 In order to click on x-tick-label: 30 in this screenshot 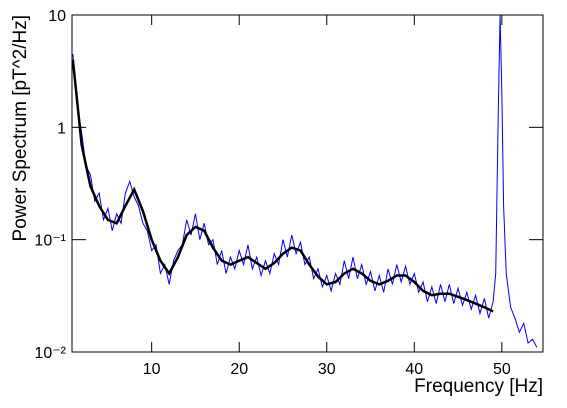, I will do `click(327, 369)`.